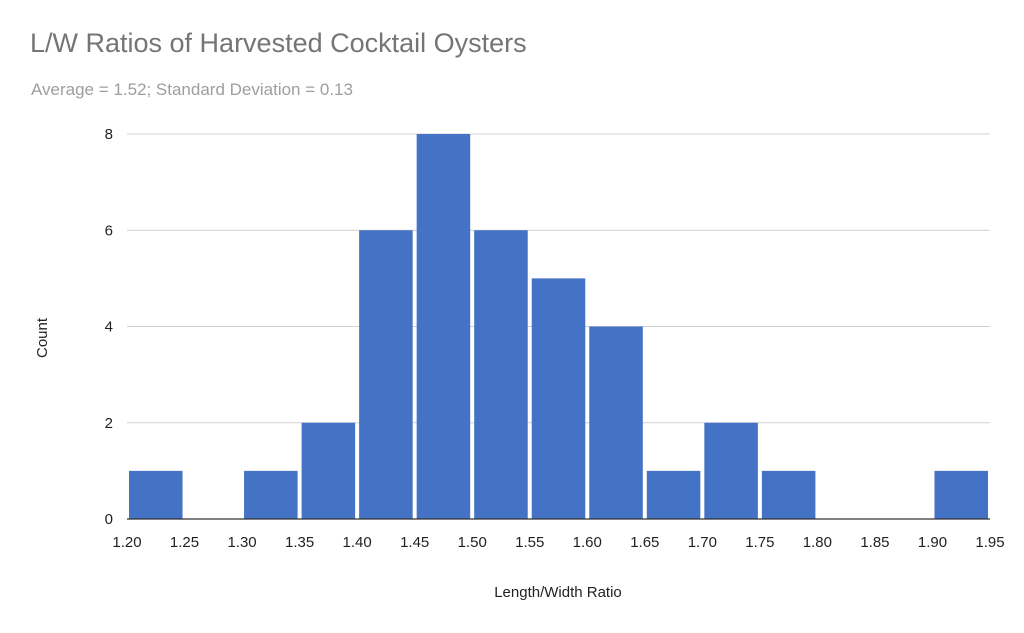  What do you see at coordinates (109, 230) in the screenshot?
I see `y-tick-label: 6` at bounding box center [109, 230].